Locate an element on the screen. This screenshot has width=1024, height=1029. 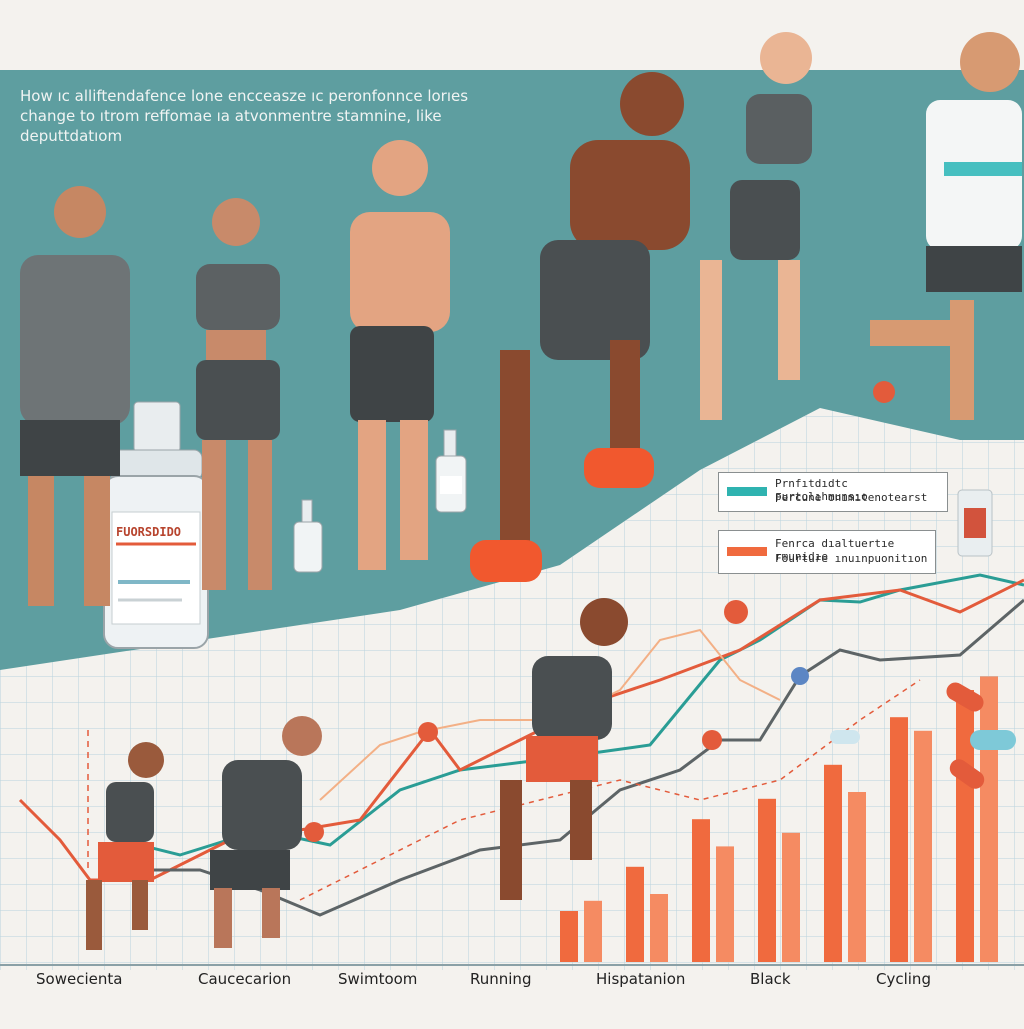
category-label: Black is located at coordinates (770, 979).